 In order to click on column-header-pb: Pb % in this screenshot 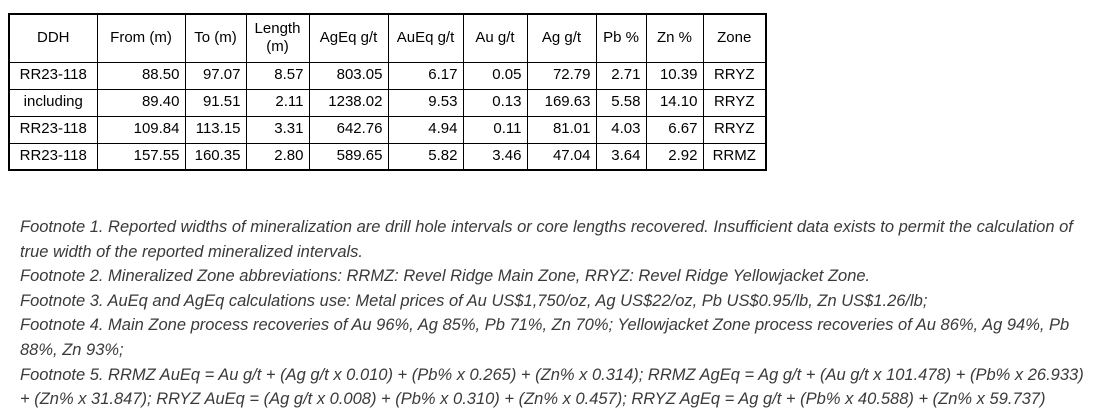, I will do `click(621, 38)`.